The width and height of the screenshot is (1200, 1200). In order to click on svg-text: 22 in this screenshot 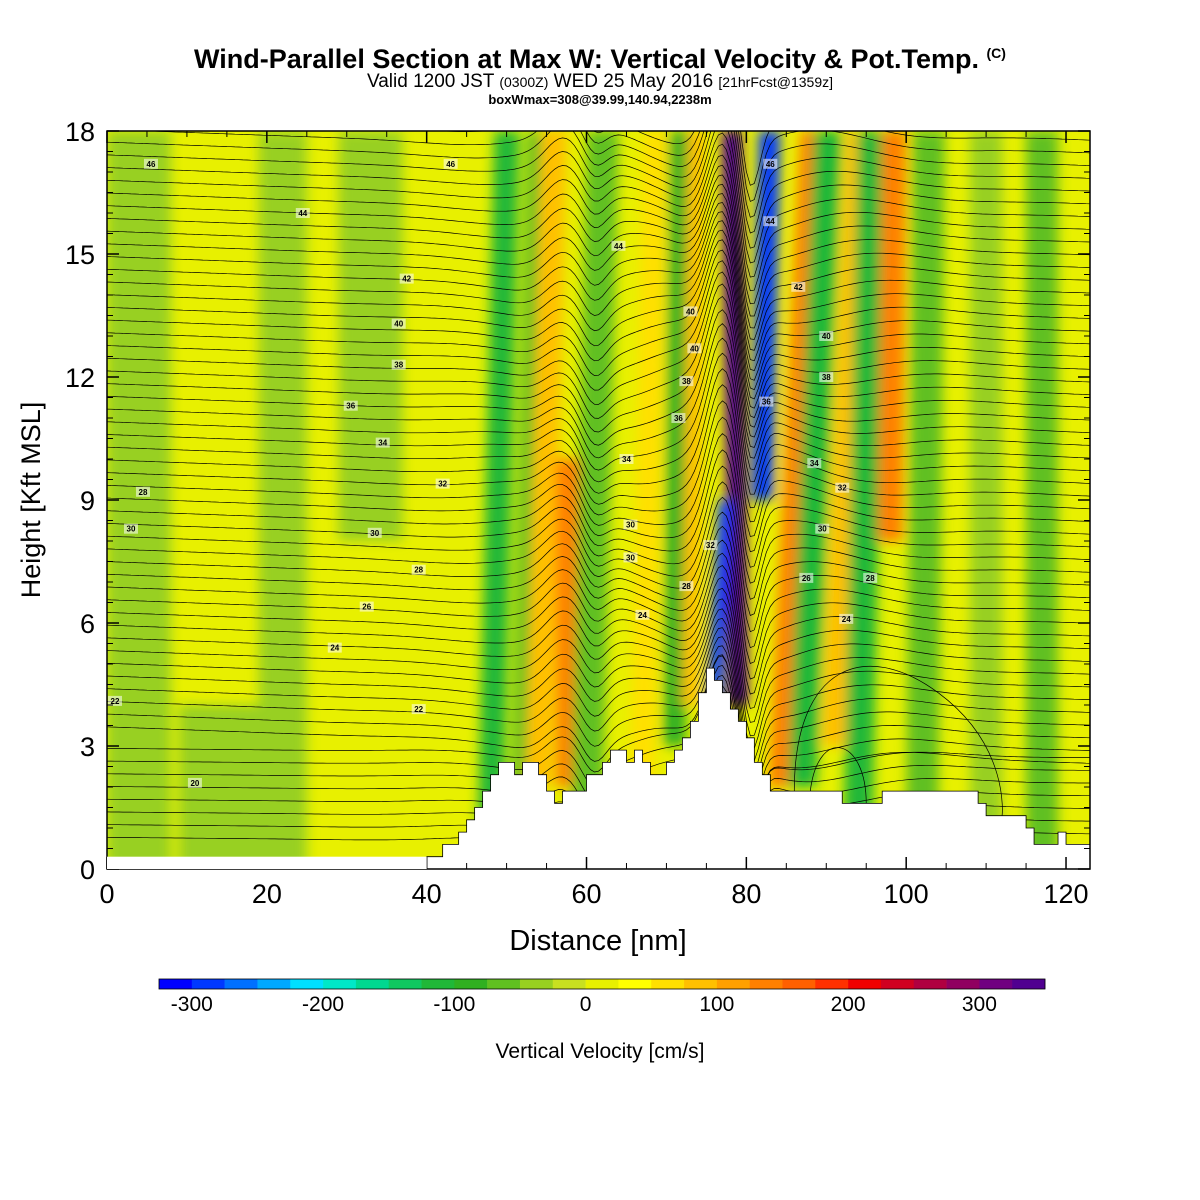, I will do `click(418, 709)`.